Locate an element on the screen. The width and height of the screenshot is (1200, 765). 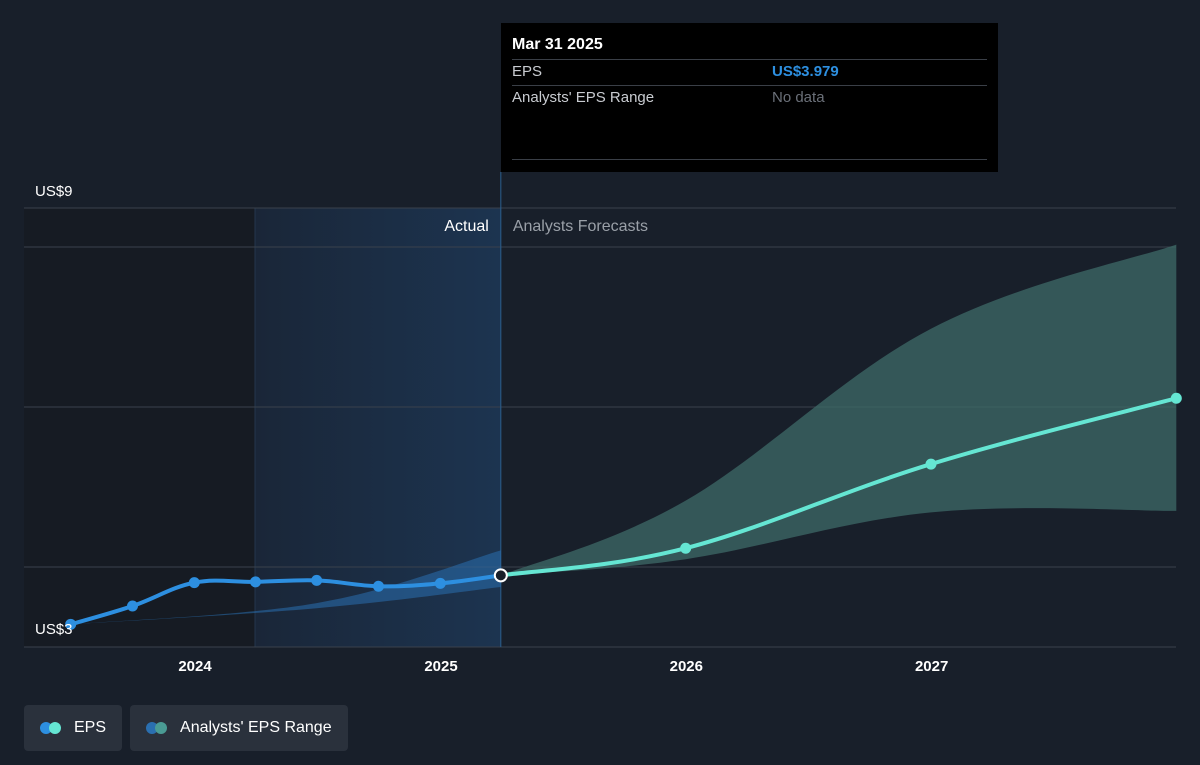
y-tick-top: US$9 is located at coordinates (54, 191).